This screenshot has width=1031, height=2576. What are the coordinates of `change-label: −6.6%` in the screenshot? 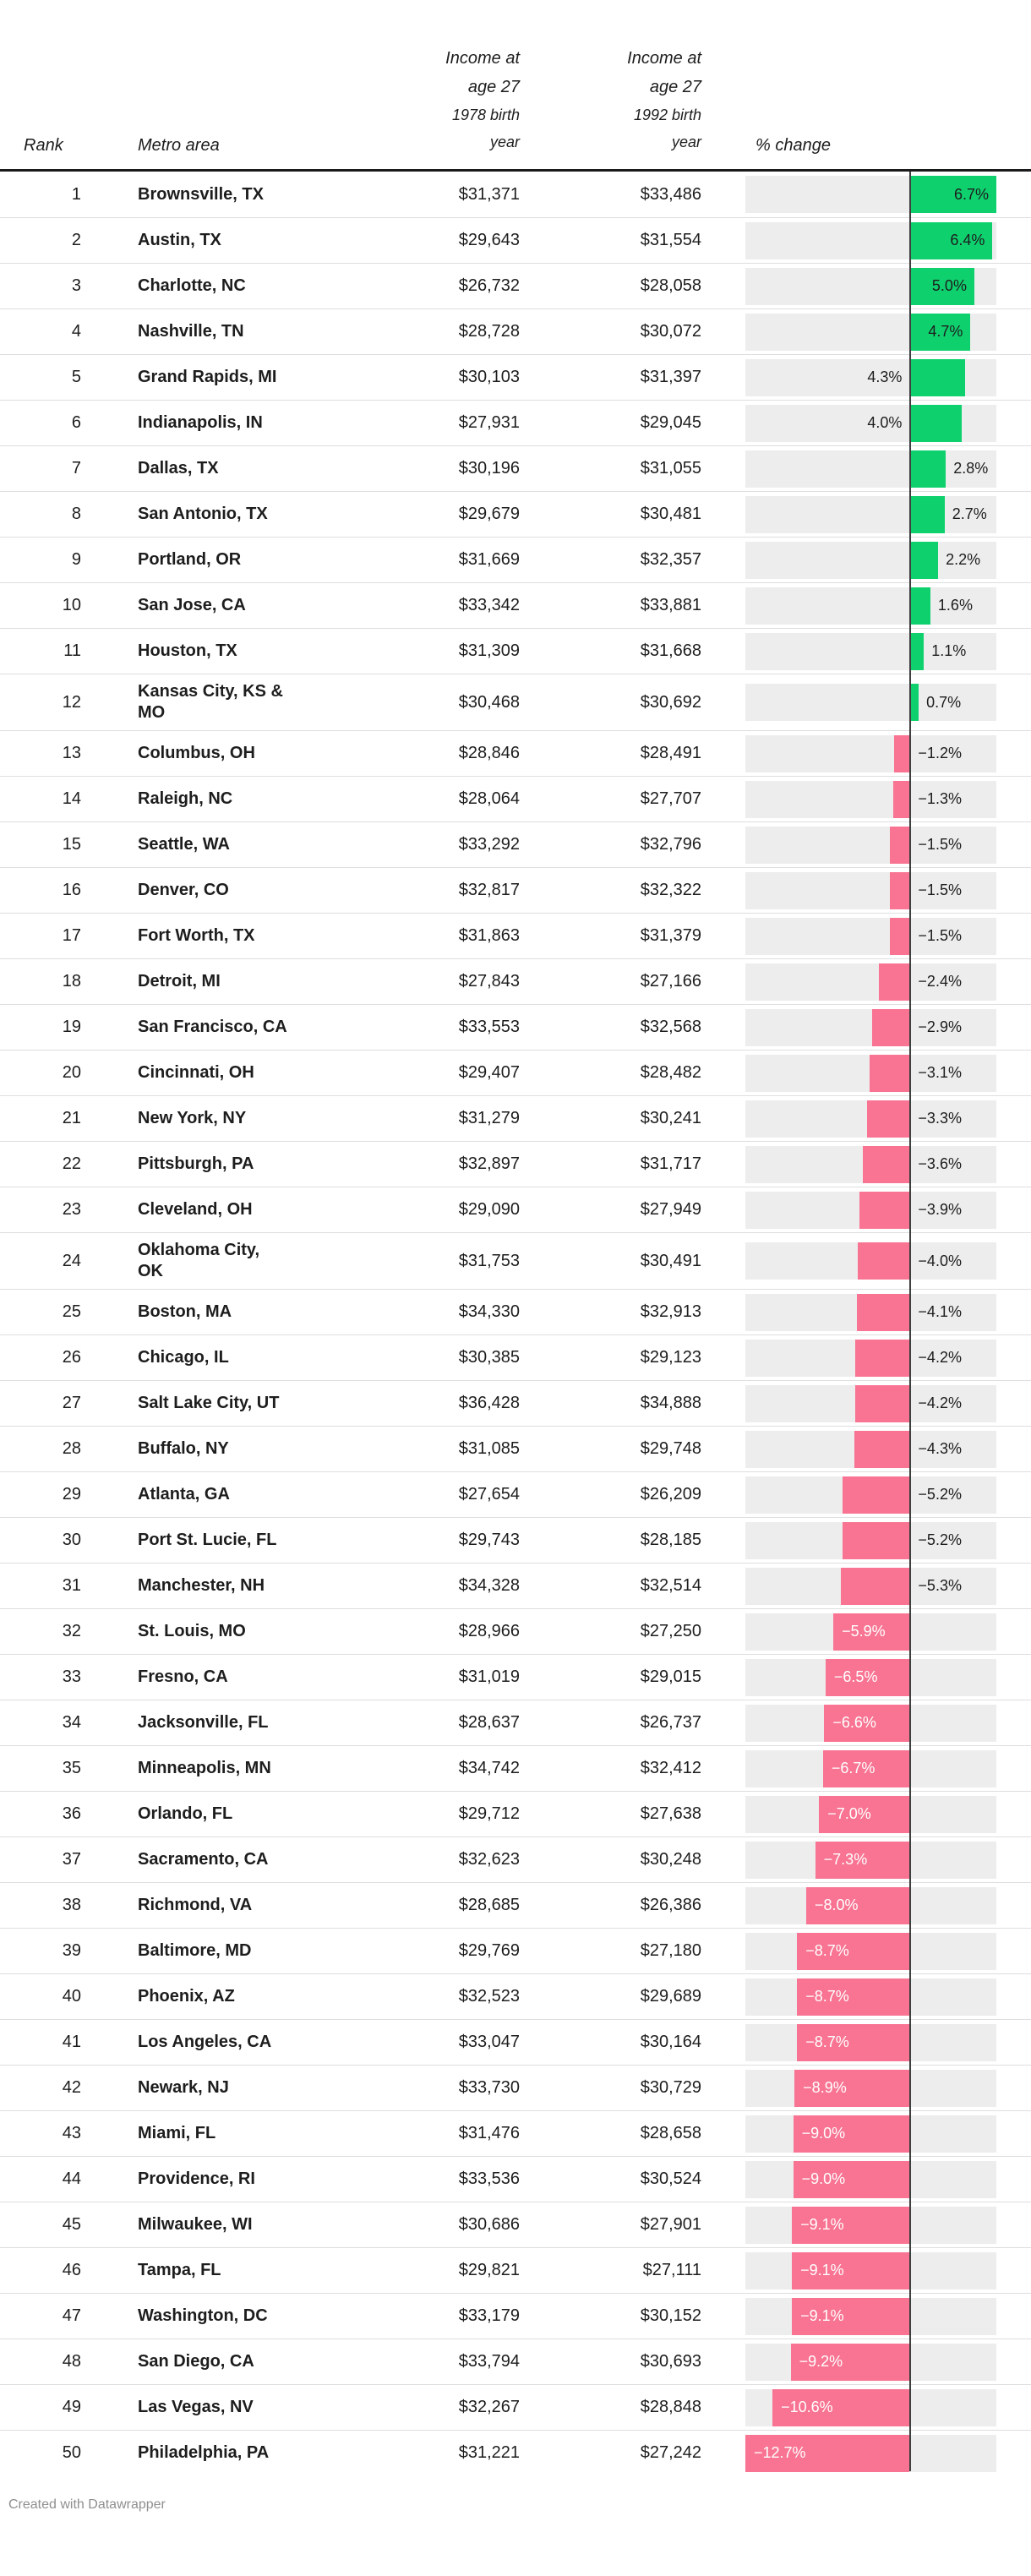 It's located at (854, 1722).